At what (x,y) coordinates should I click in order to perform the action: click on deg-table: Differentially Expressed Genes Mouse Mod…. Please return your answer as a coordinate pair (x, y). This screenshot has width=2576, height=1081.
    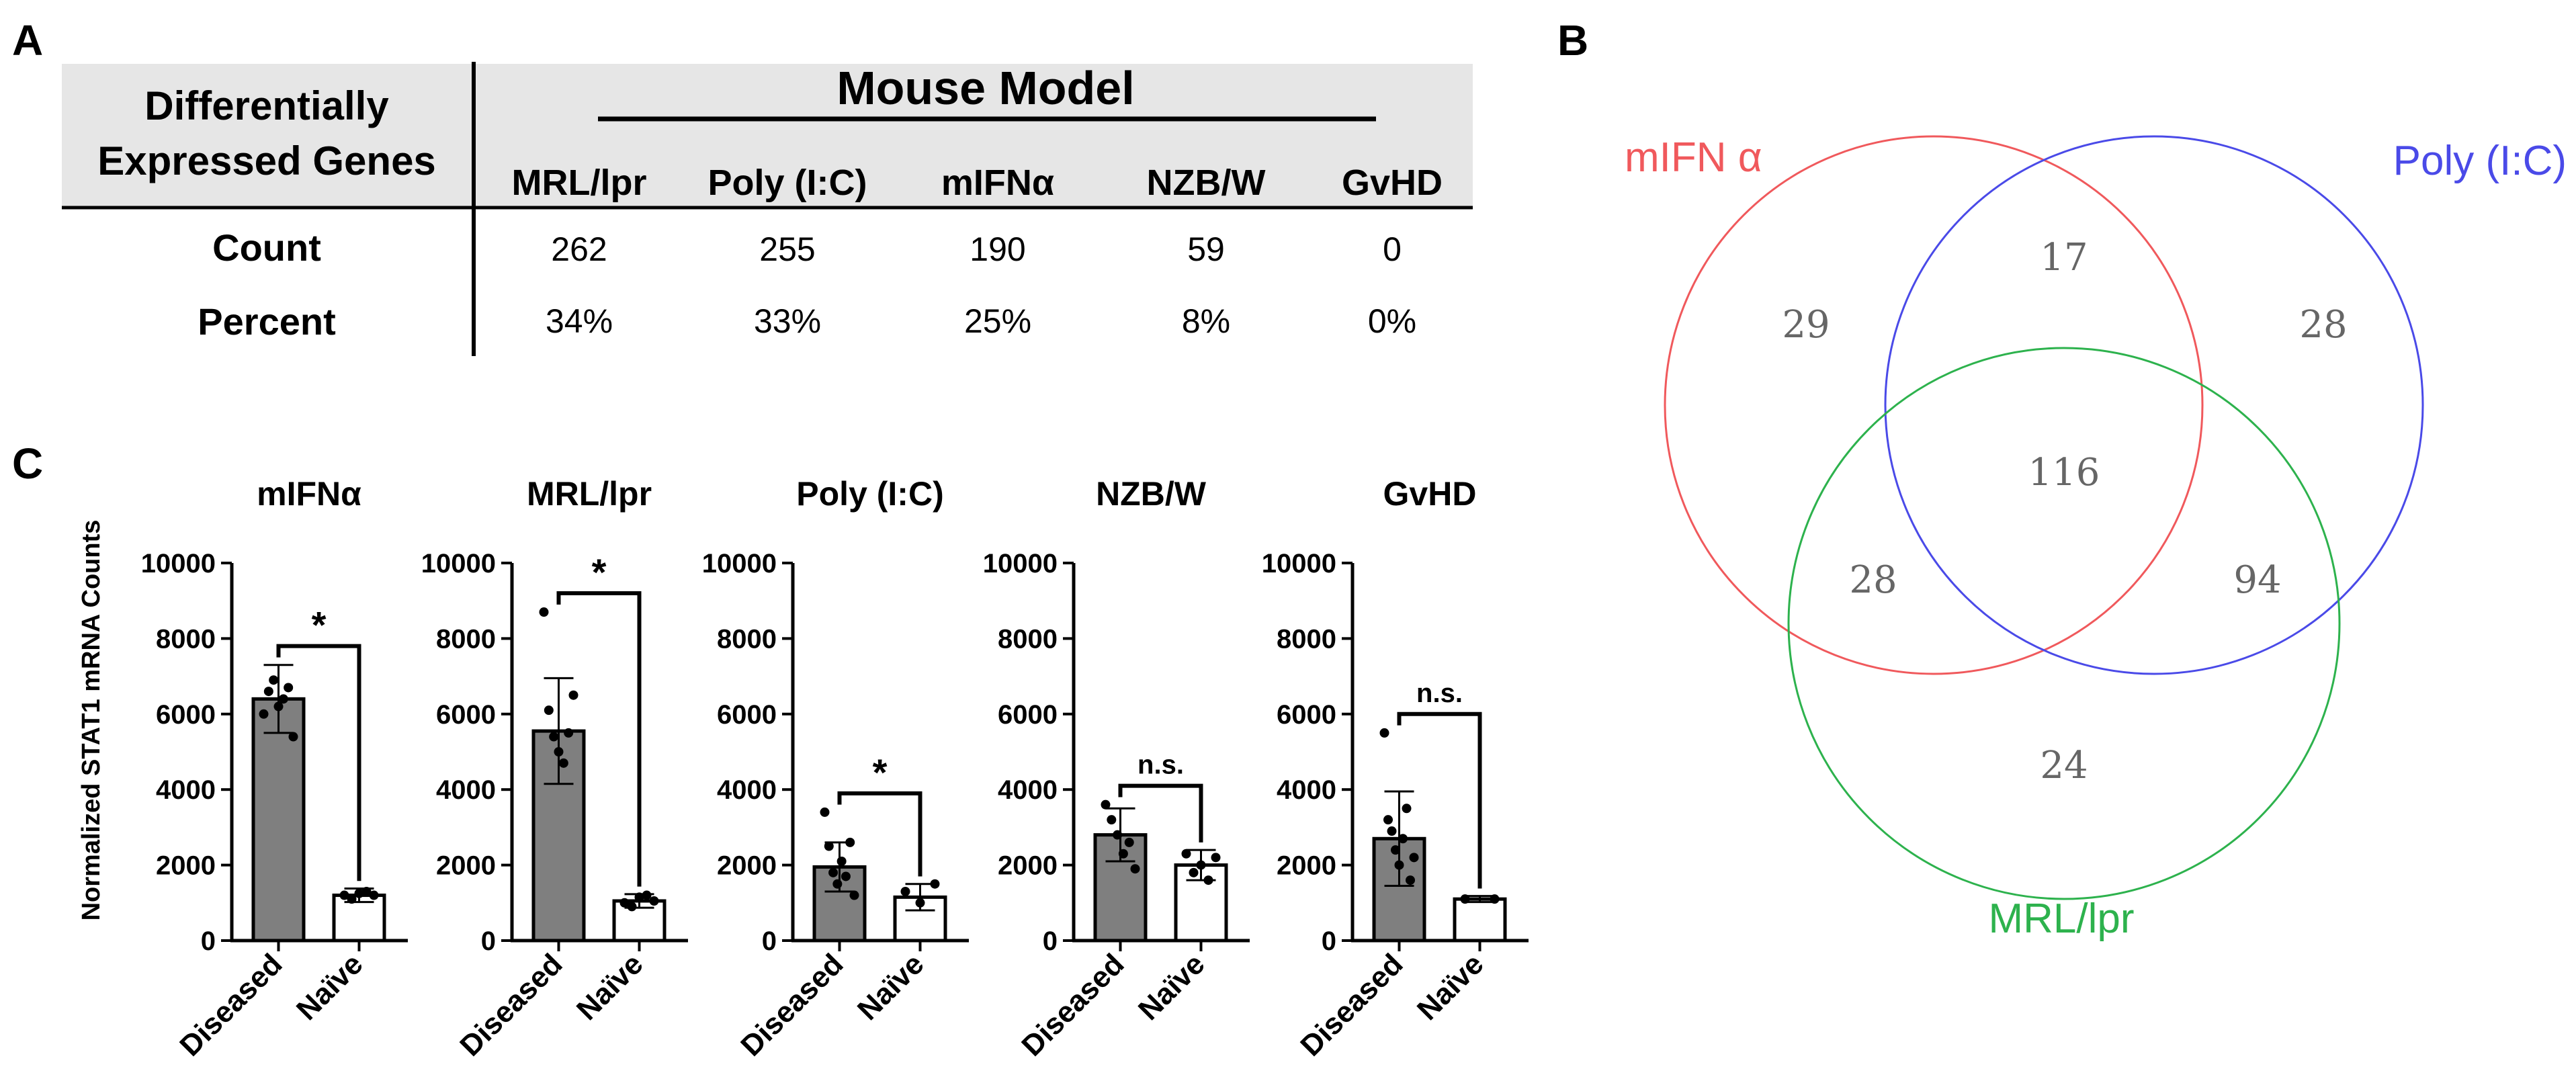
    Looking at the image, I should click on (767, 209).